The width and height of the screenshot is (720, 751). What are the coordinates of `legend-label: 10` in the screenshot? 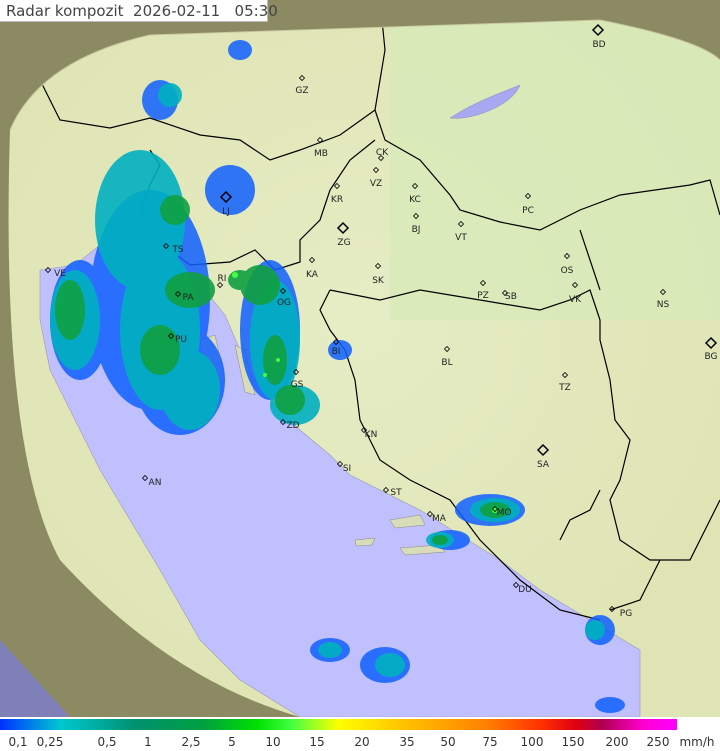 It's located at (273, 742).